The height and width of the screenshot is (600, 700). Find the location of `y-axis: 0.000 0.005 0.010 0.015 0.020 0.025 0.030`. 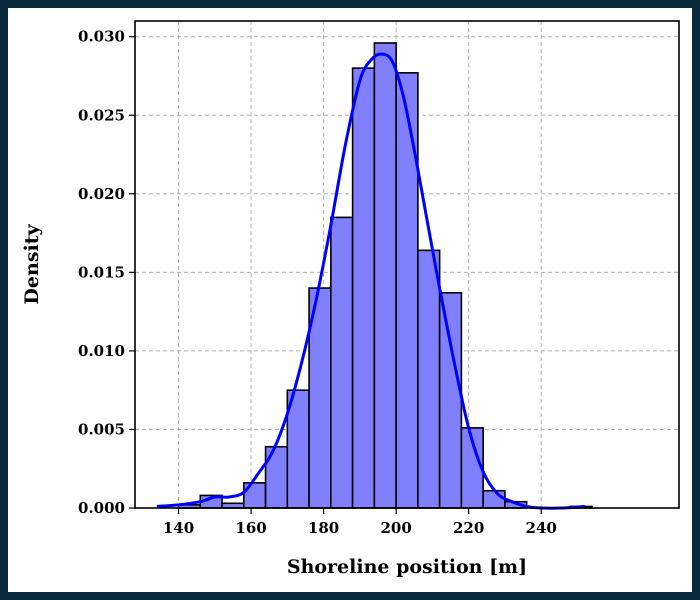

y-axis: 0.000 0.005 0.010 0.015 0.020 0.025 0.030 is located at coordinates (106, 272).